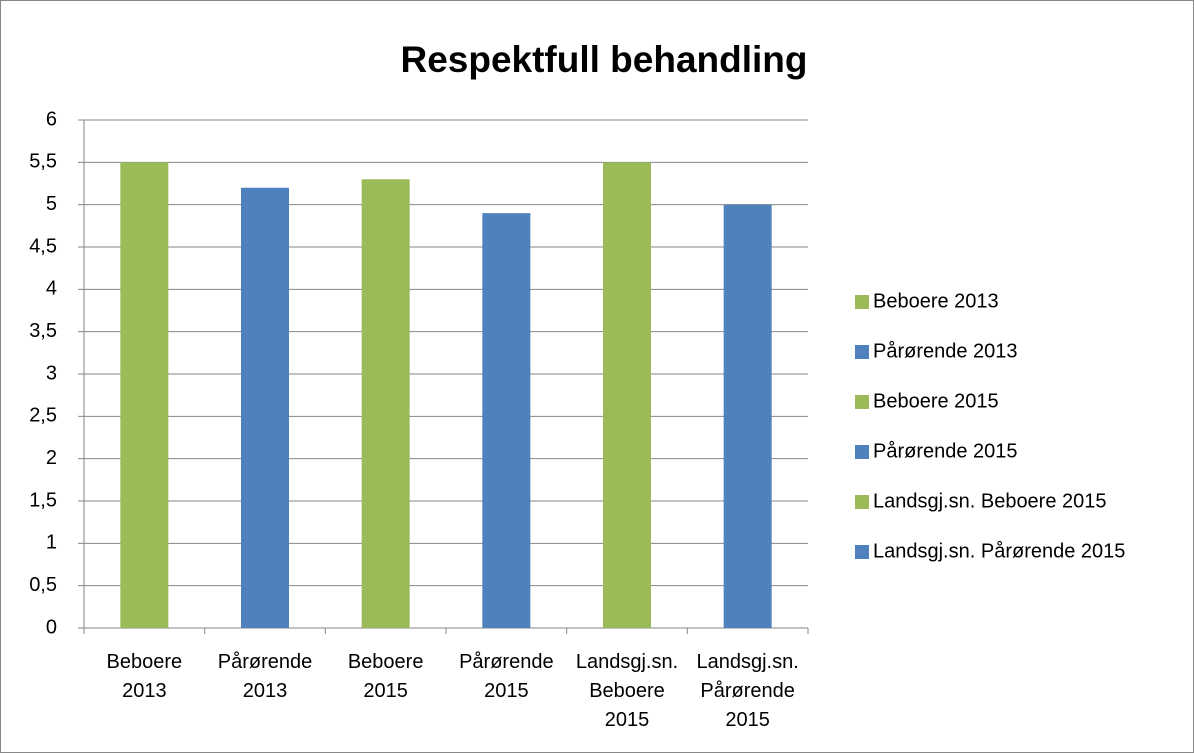  I want to click on legend-label: Landsgj.sn. Pårørende 2015, so click(999, 551).